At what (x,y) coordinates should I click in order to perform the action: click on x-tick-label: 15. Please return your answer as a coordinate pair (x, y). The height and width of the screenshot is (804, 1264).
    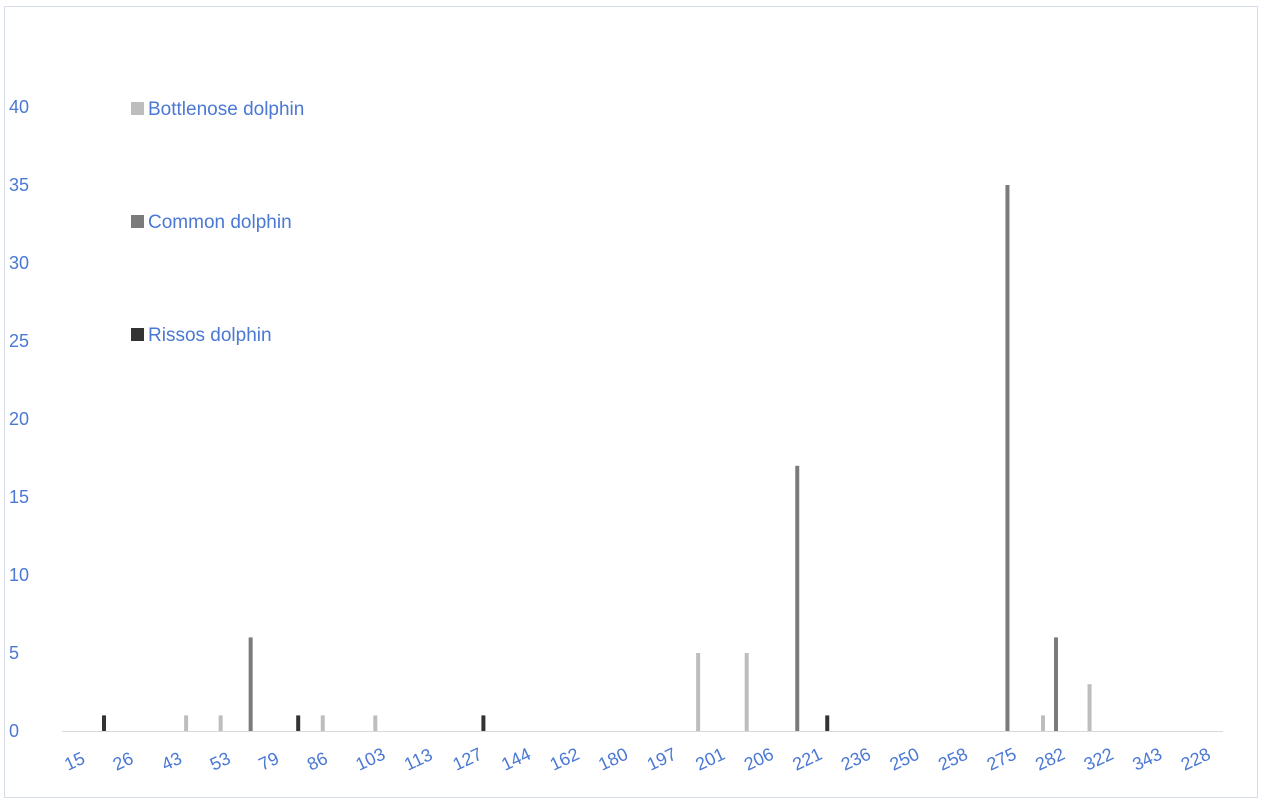
    Looking at the image, I should click on (74, 761).